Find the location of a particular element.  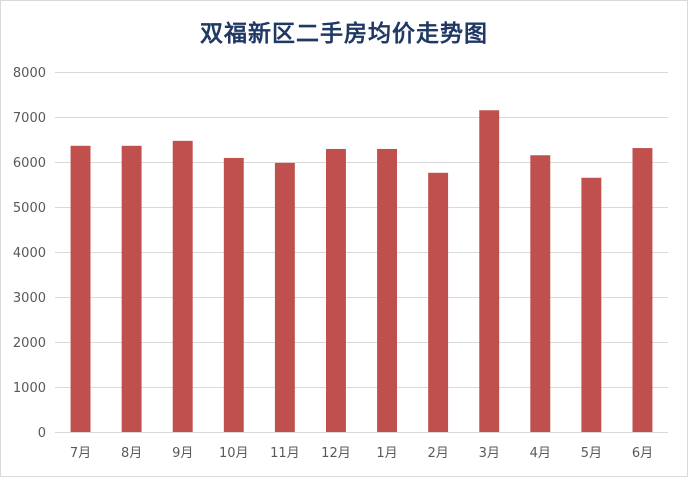

y-axis-ticks: 0 1000 2000 3000 4000 5000 6000 7000 8000 is located at coordinates (29, 253).